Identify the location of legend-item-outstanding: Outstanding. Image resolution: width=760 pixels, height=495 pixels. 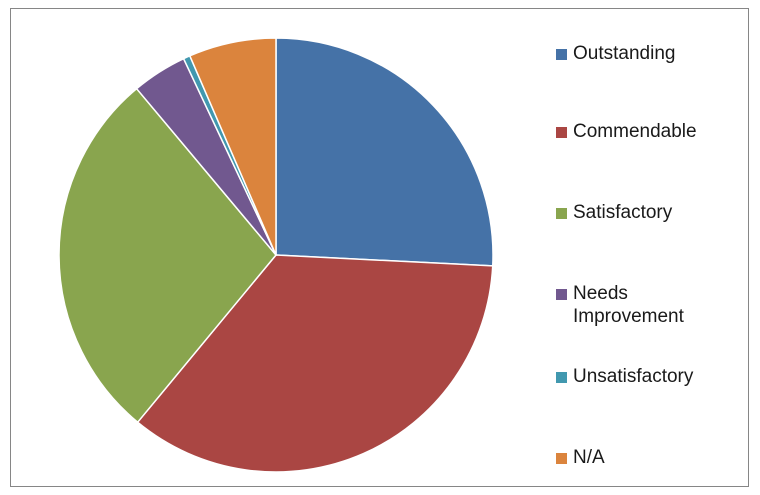
(649, 53).